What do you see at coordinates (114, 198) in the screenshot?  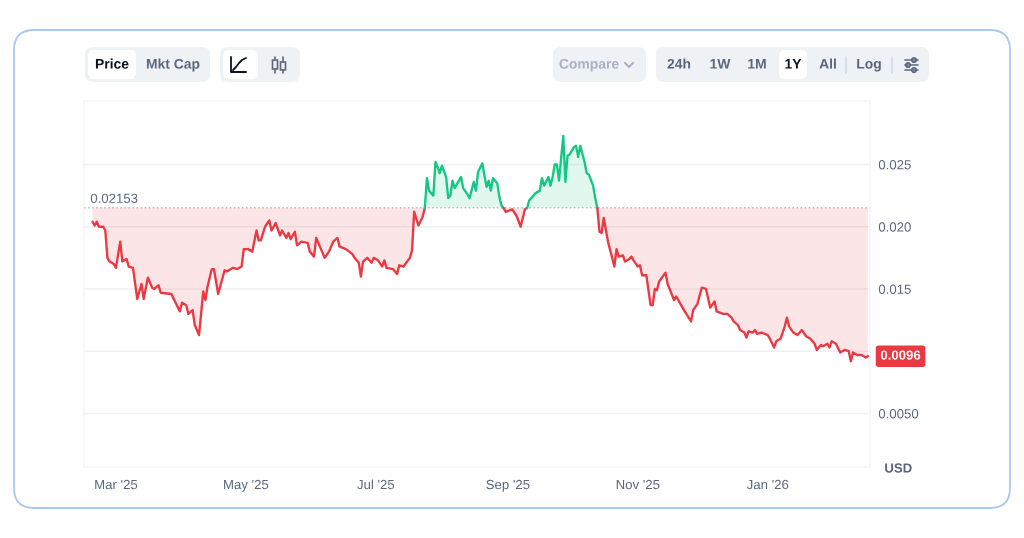 I see `ref-line-label: 0.02153` at bounding box center [114, 198].